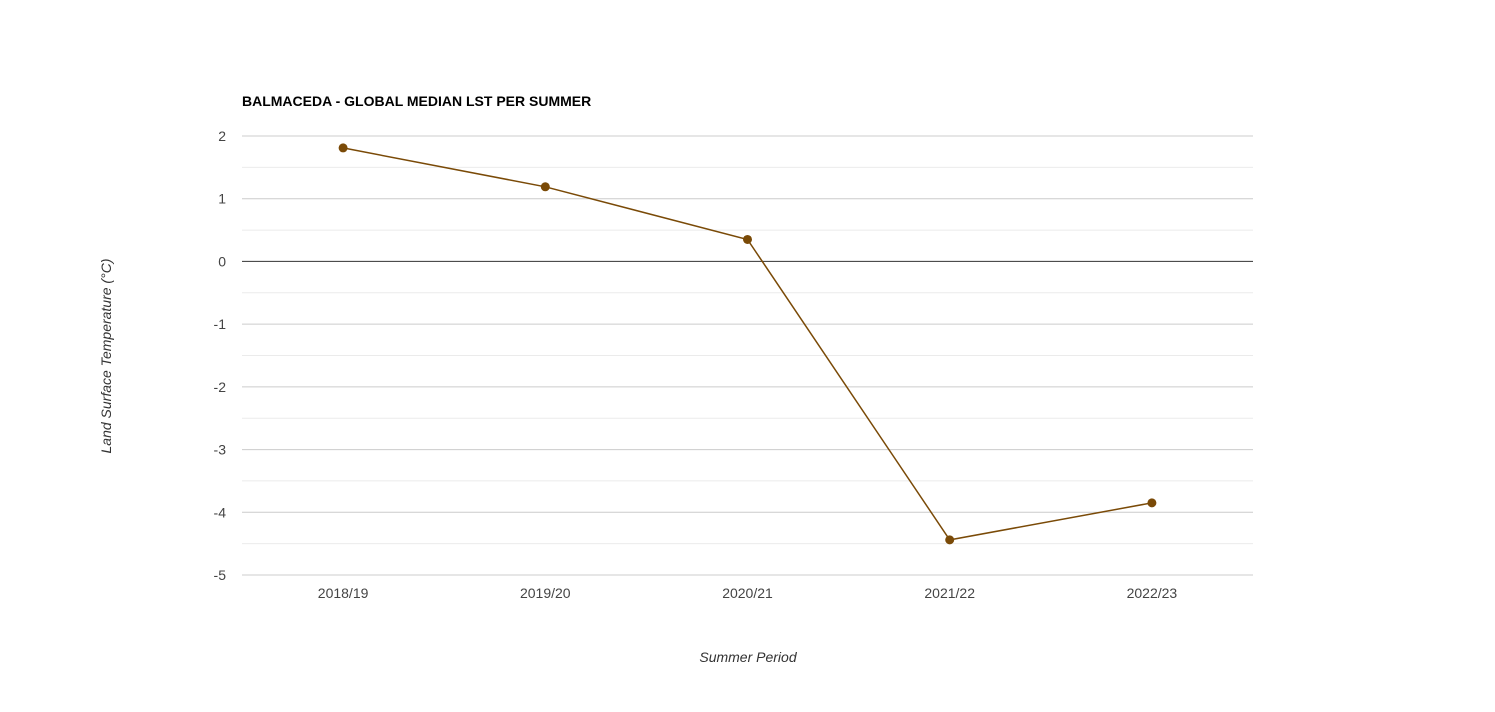 This screenshot has height=712, width=1495. I want to click on y-tick-label: -4, so click(220, 512).